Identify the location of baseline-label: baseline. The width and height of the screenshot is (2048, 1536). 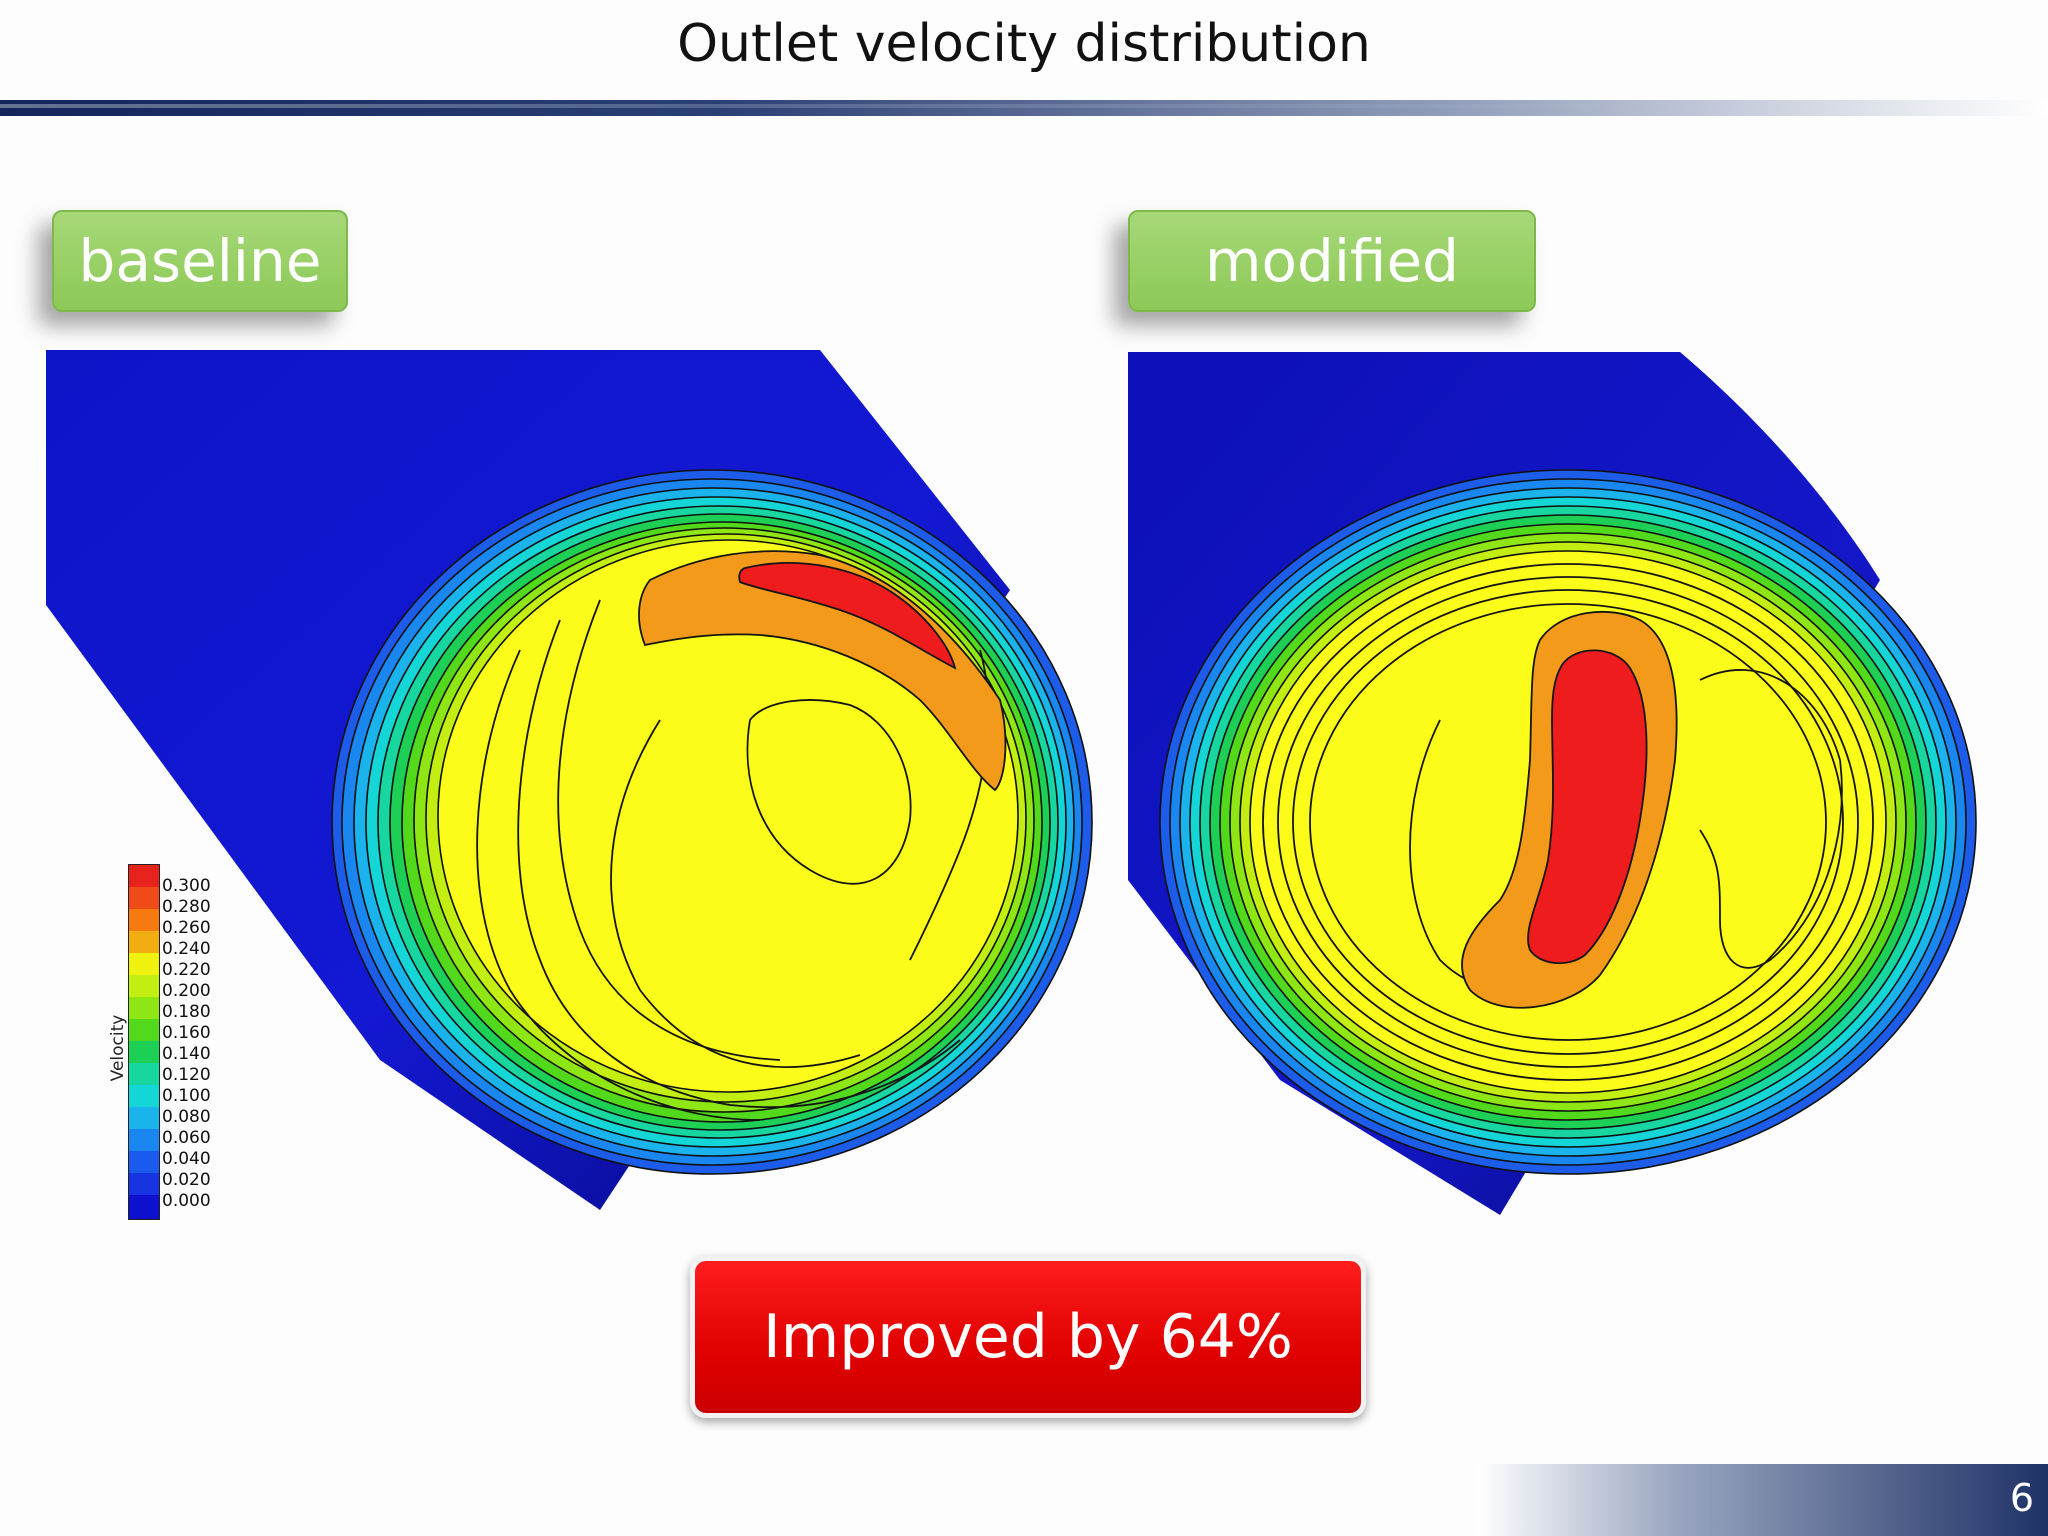
(200, 261).